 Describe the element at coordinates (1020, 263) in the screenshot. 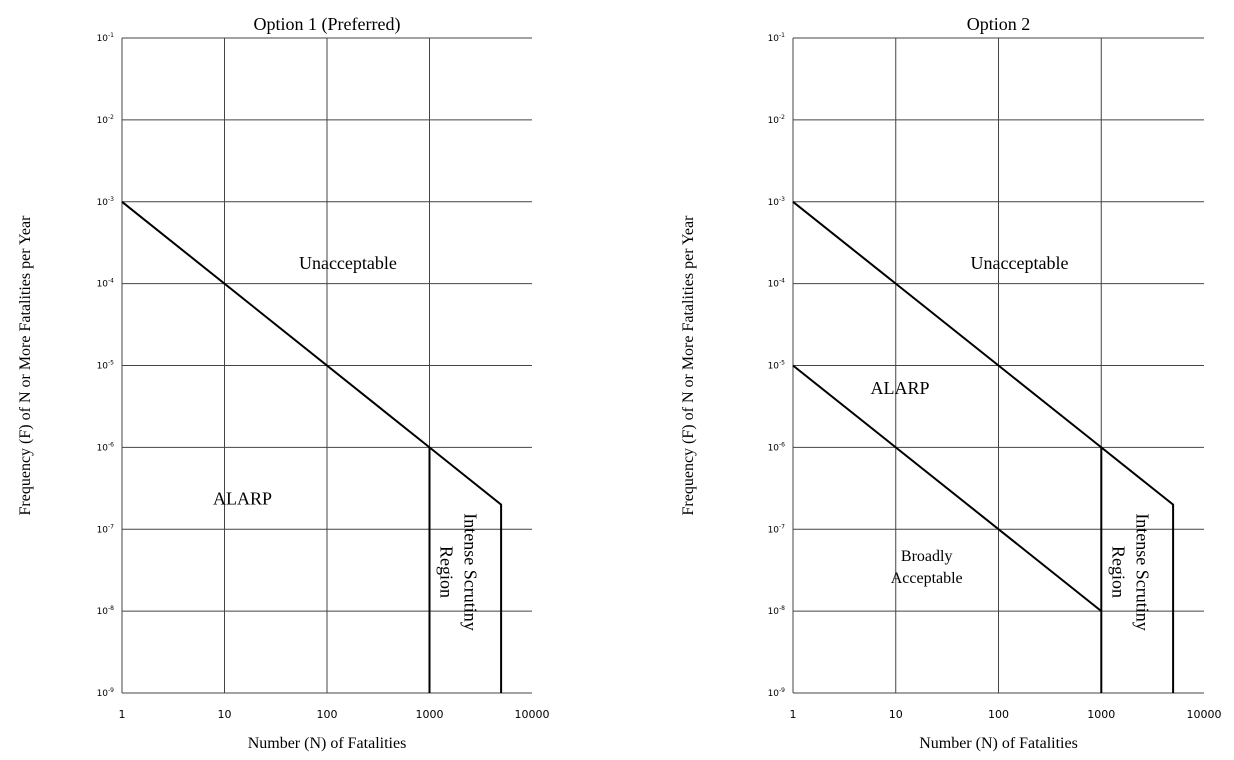

I see `chart-2-region-unacceptable: Unacceptable` at that location.